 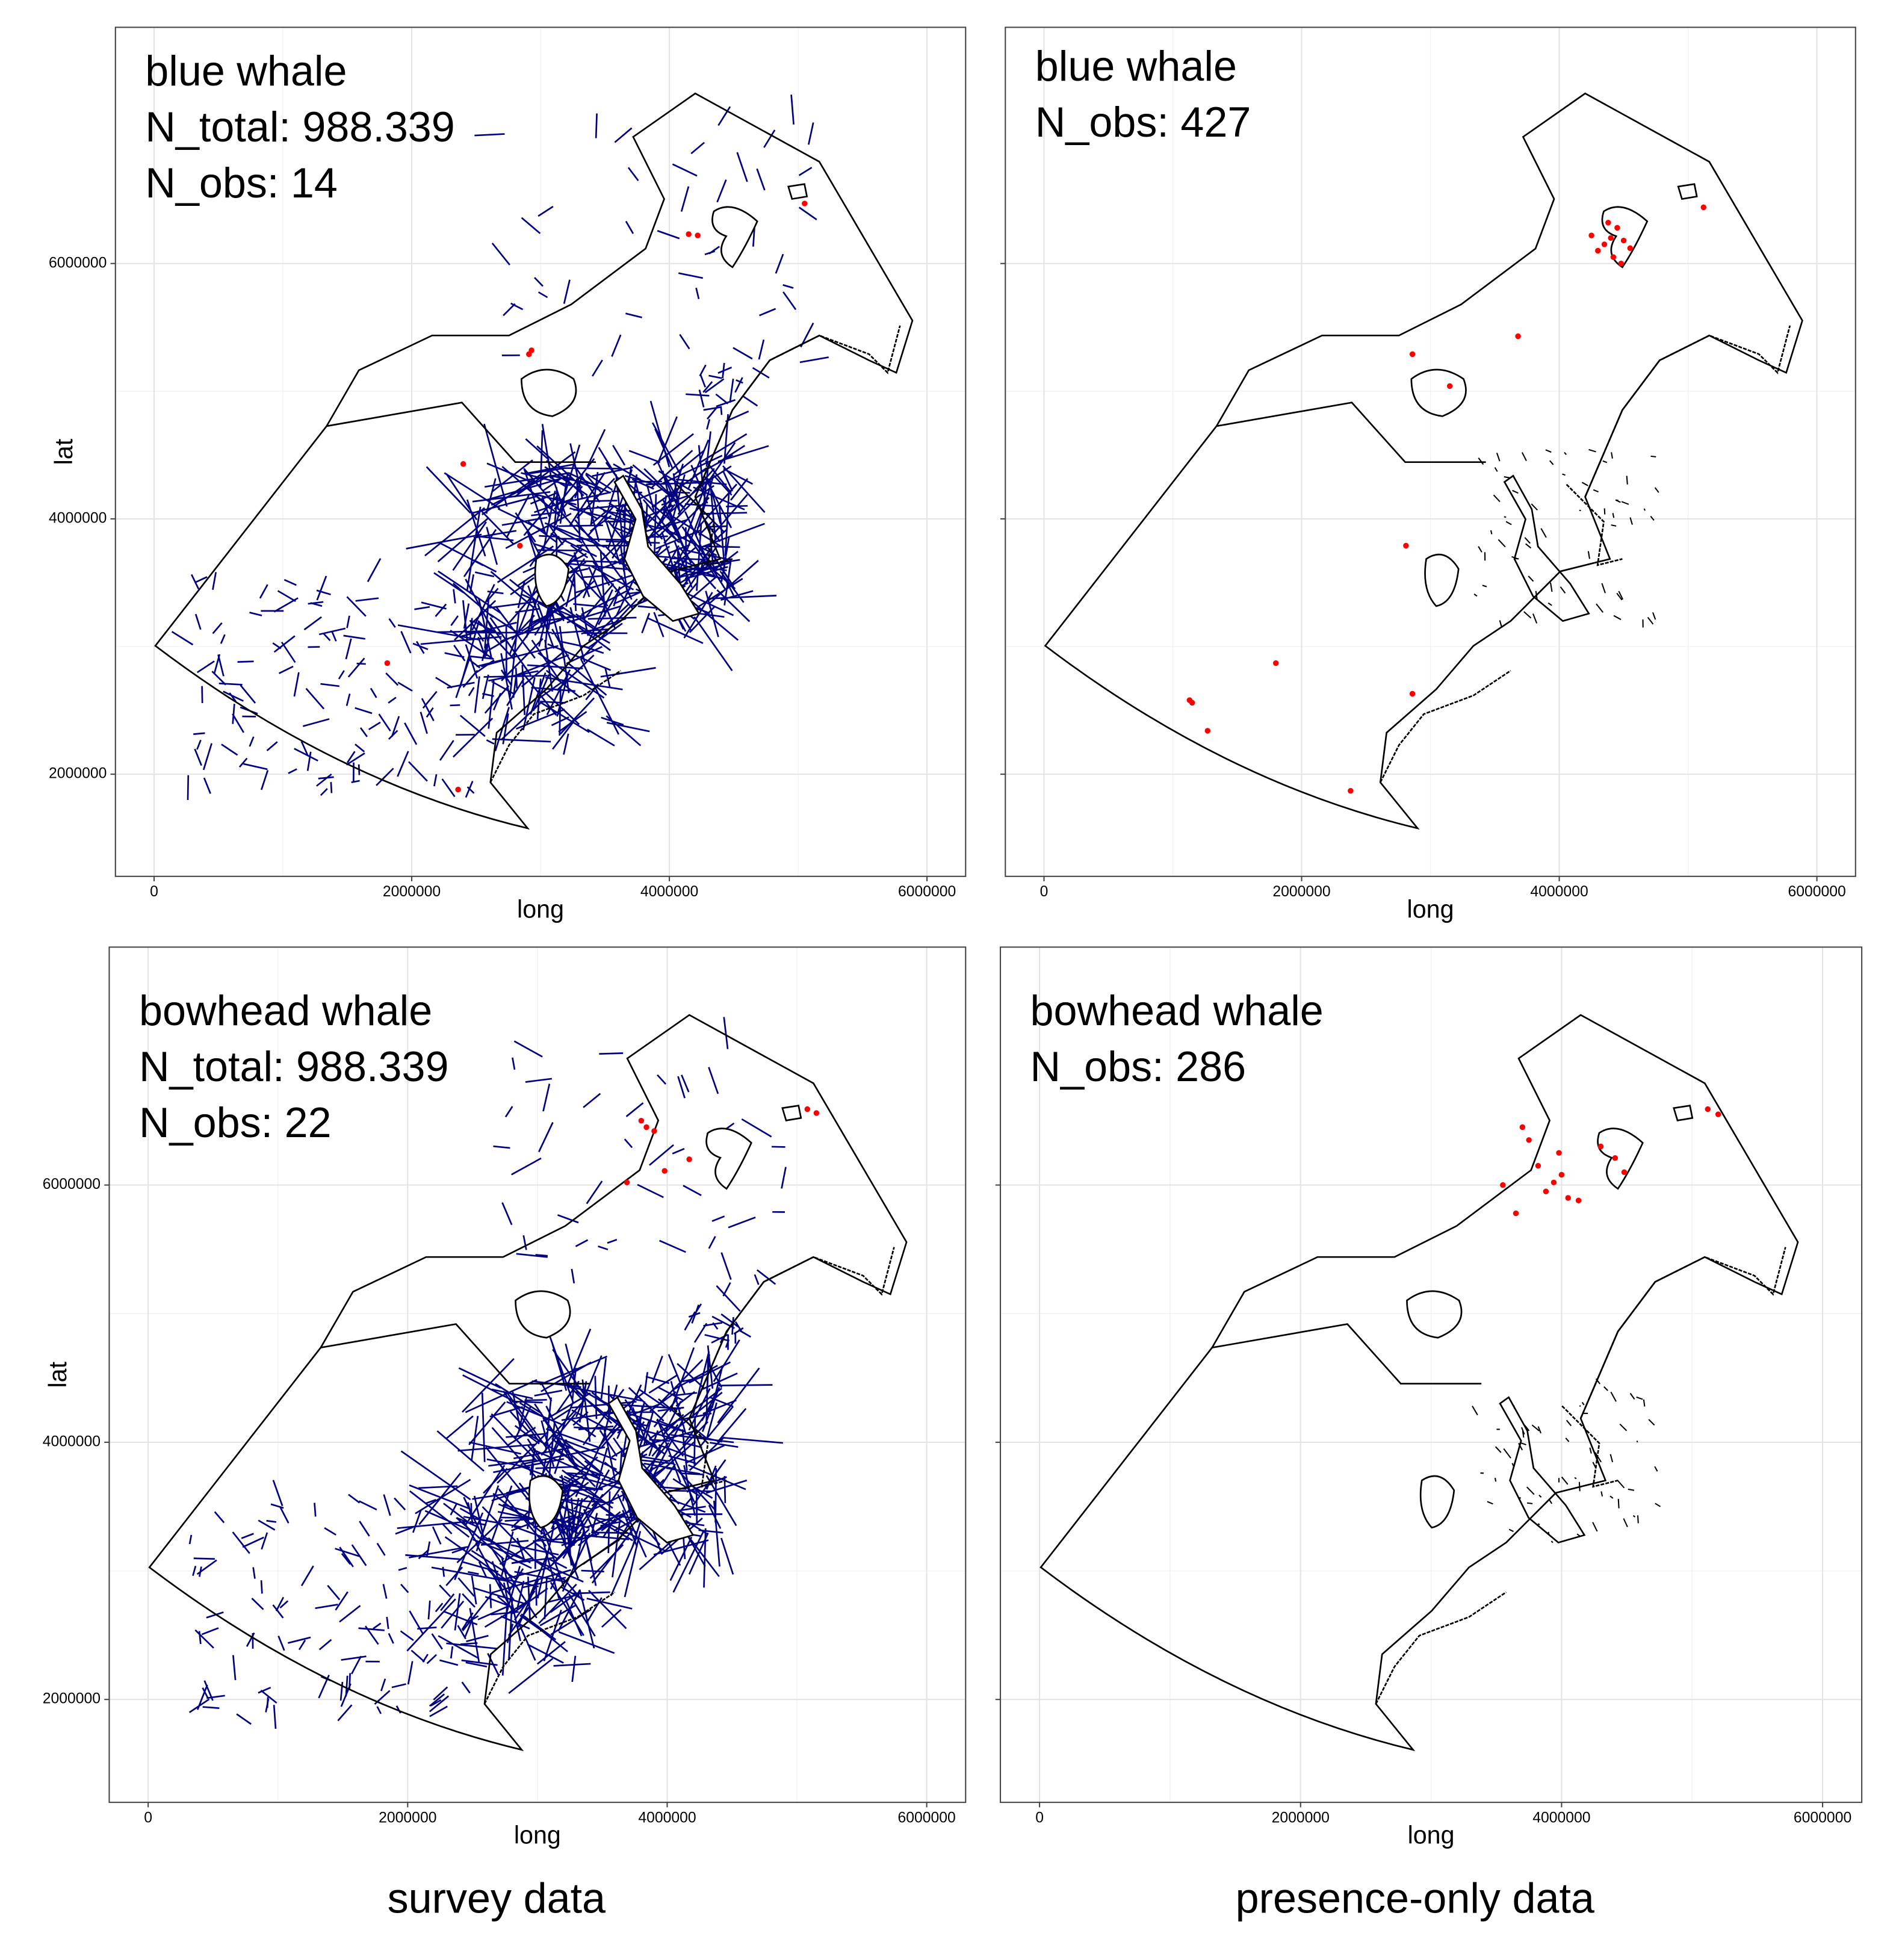 What do you see at coordinates (1301, 1818) in the screenshot?
I see `x-tick-label: 2000000` at bounding box center [1301, 1818].